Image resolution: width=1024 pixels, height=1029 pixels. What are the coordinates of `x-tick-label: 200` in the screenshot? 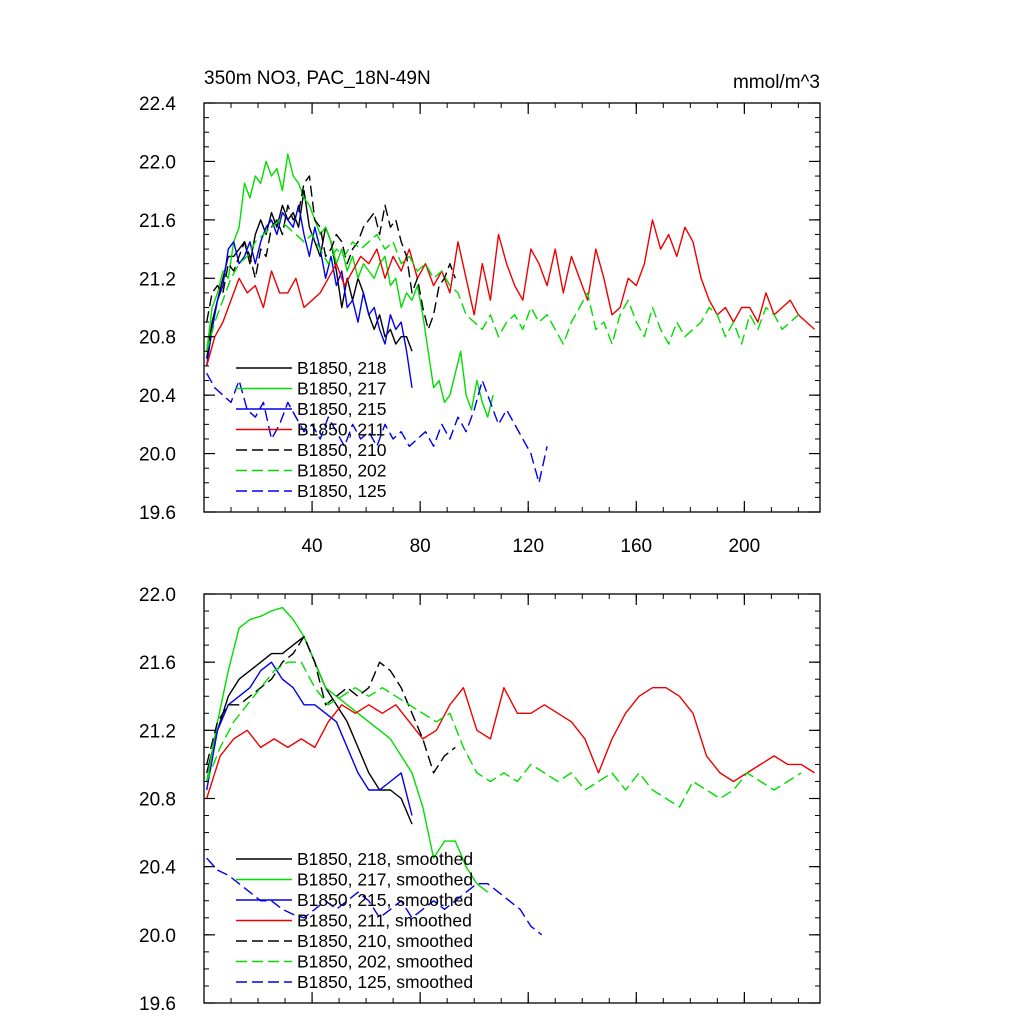 It's located at (744, 546).